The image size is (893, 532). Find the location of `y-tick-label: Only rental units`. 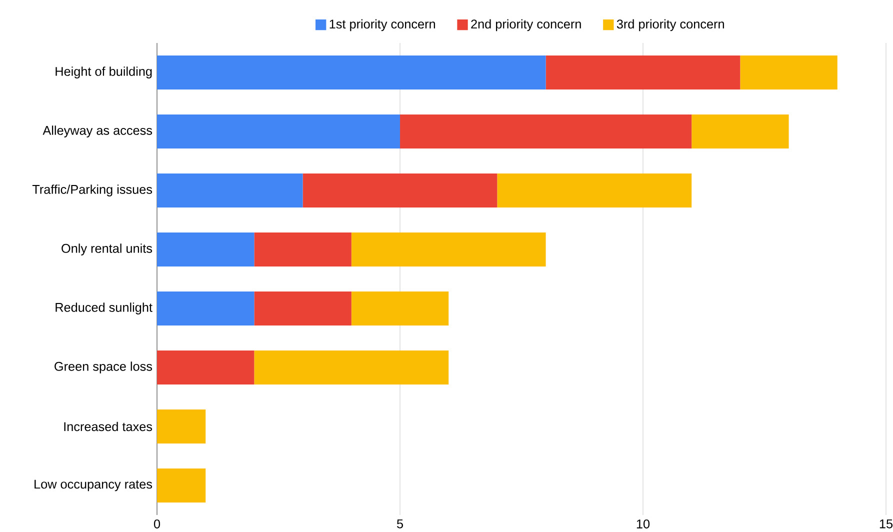

y-tick-label: Only rental units is located at coordinates (107, 250).